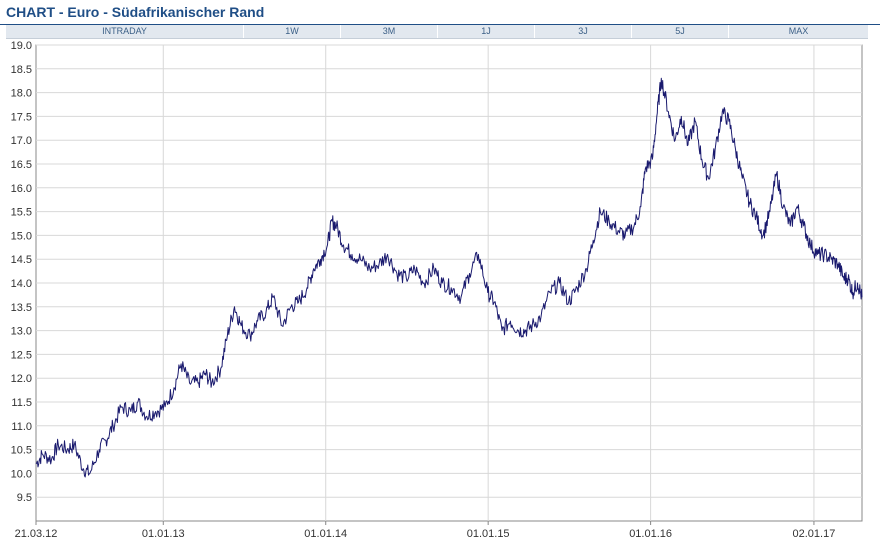 The width and height of the screenshot is (880, 554). What do you see at coordinates (488, 534) in the screenshot?
I see `x-tick-label: 01.01.15` at bounding box center [488, 534].